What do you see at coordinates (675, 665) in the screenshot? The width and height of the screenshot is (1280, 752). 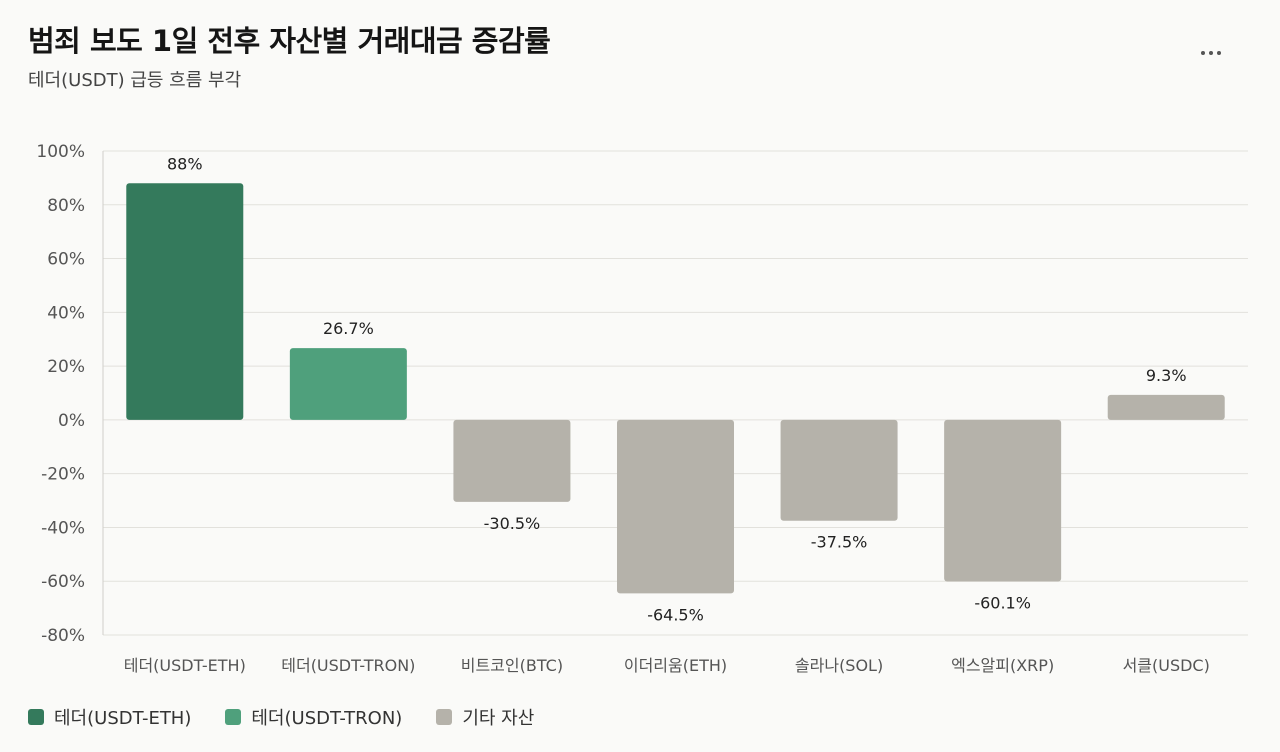 I see `x-tick-label: 이더리움(ETH)` at bounding box center [675, 665].